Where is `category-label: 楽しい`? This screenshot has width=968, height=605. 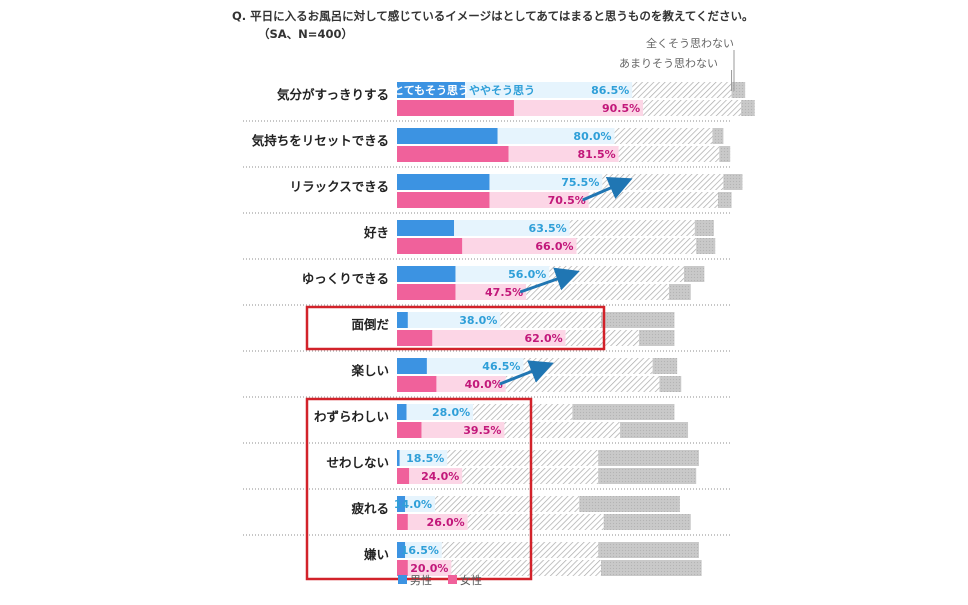
category-label: 楽しい is located at coordinates (369, 370).